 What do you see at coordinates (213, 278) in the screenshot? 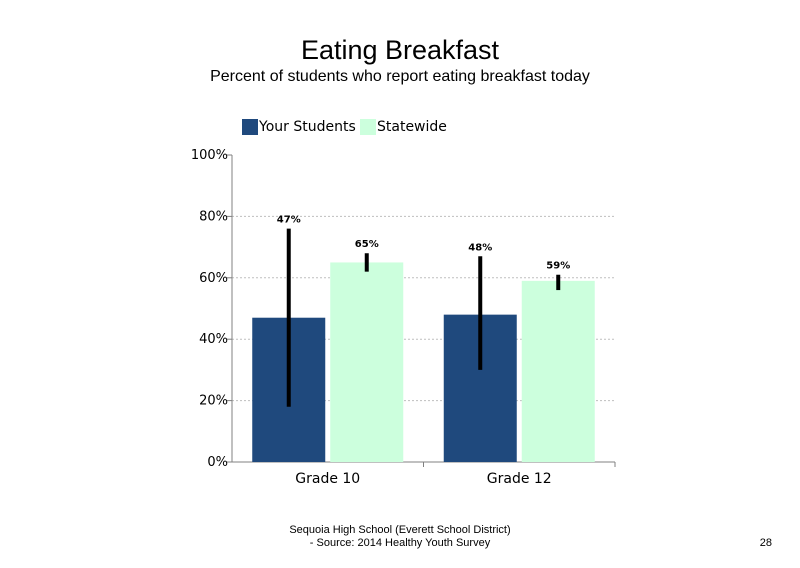
I see `y-tick-label: 60%` at bounding box center [213, 278].